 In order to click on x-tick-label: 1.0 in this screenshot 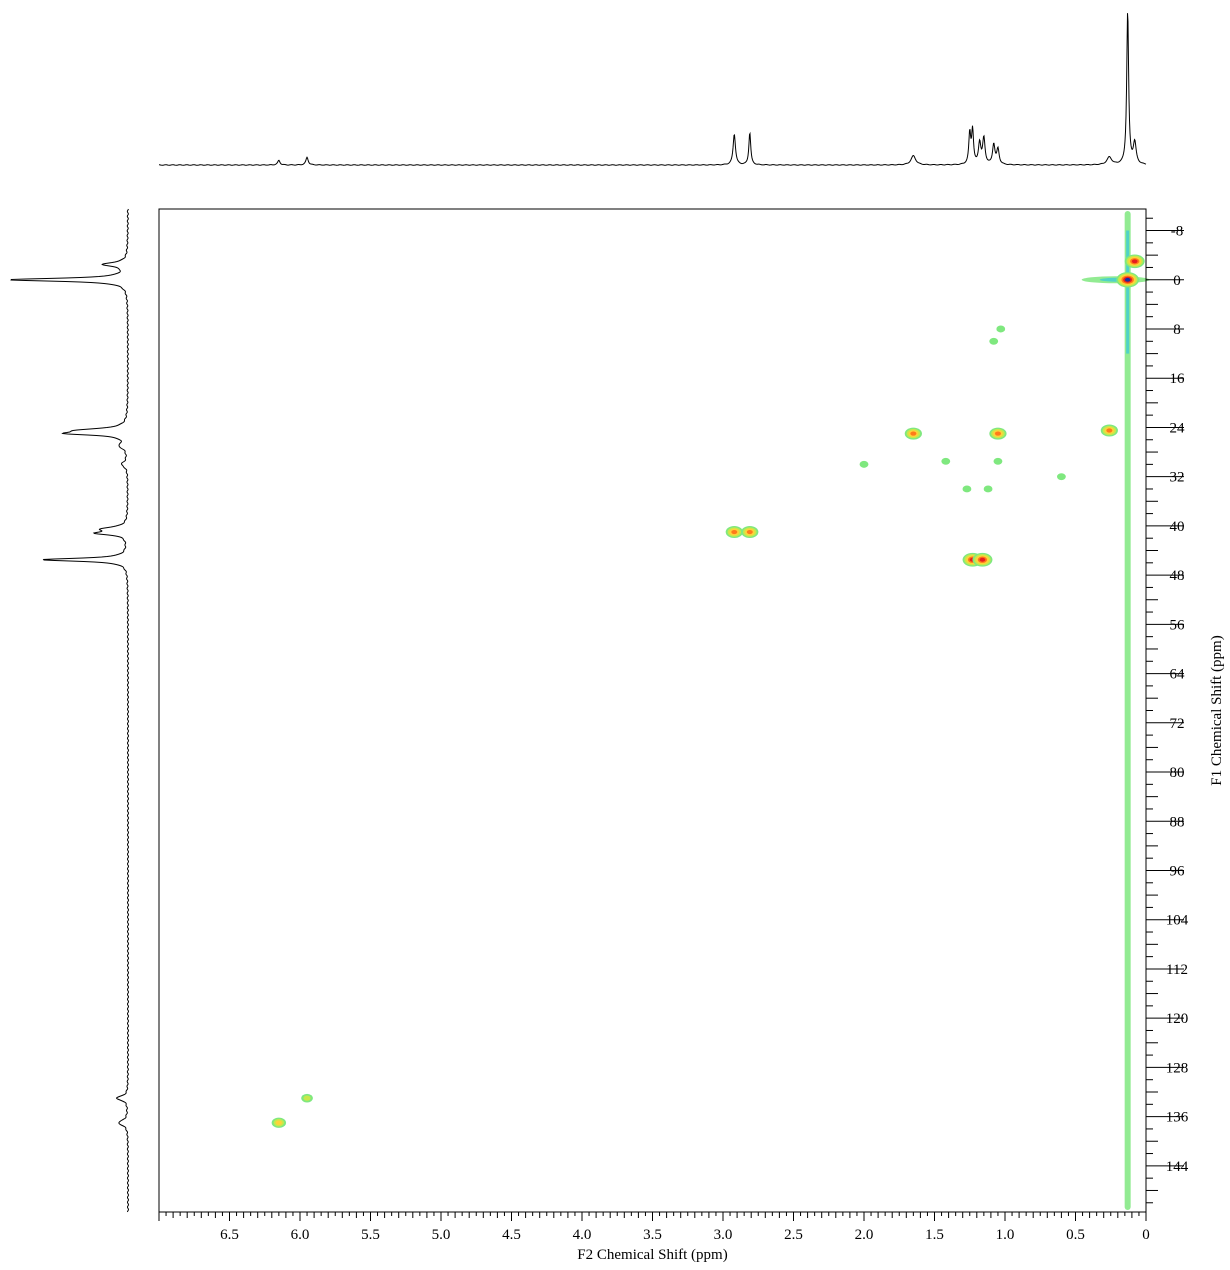, I will do `click(1005, 1235)`.